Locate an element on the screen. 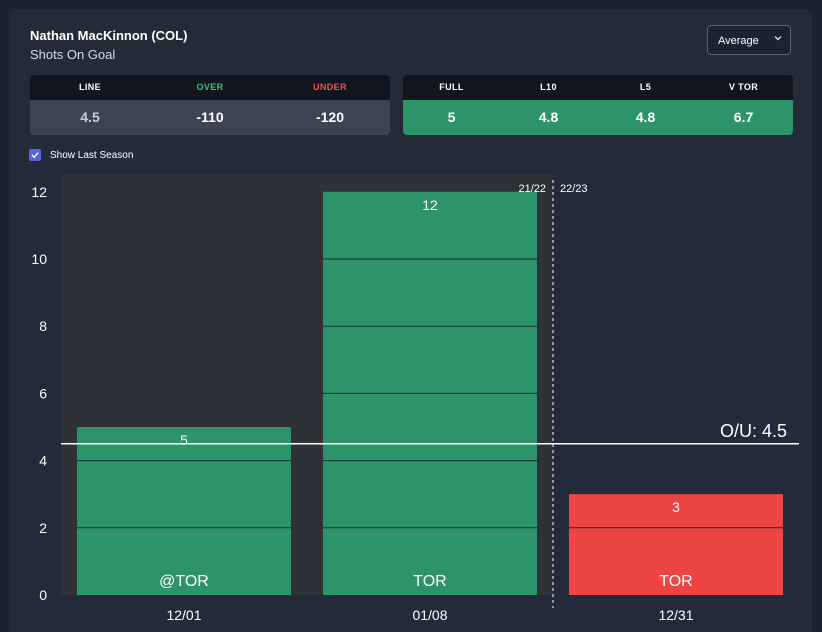 Image resolution: width=822 pixels, height=632 pixels. avg-l5-value: 4.8 is located at coordinates (645, 117).